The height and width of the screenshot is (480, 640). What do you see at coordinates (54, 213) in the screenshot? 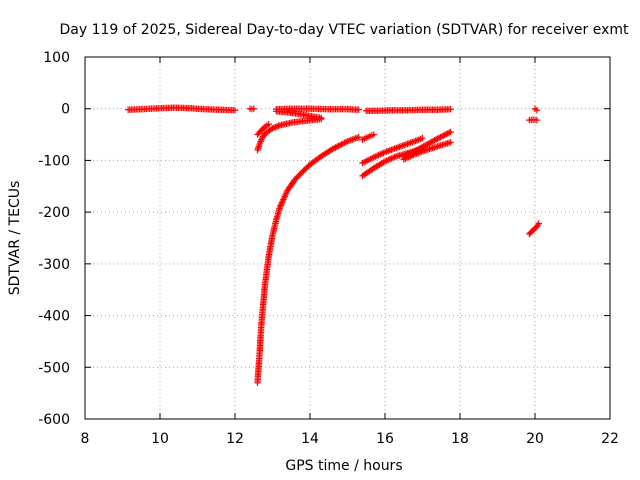
I see `y-tick-label: -200` at bounding box center [54, 213].